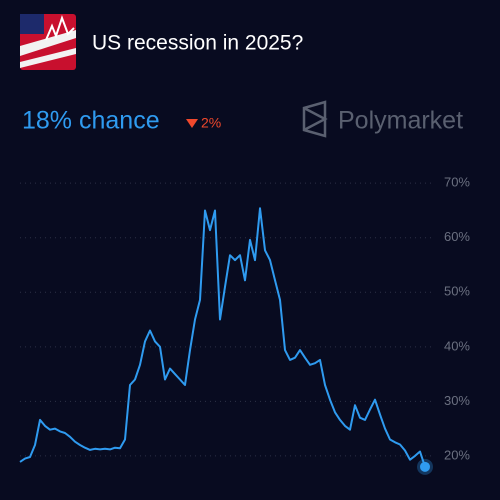 This screenshot has height=500, width=500. I want to click on y-tick-label: 70%, so click(457, 182).